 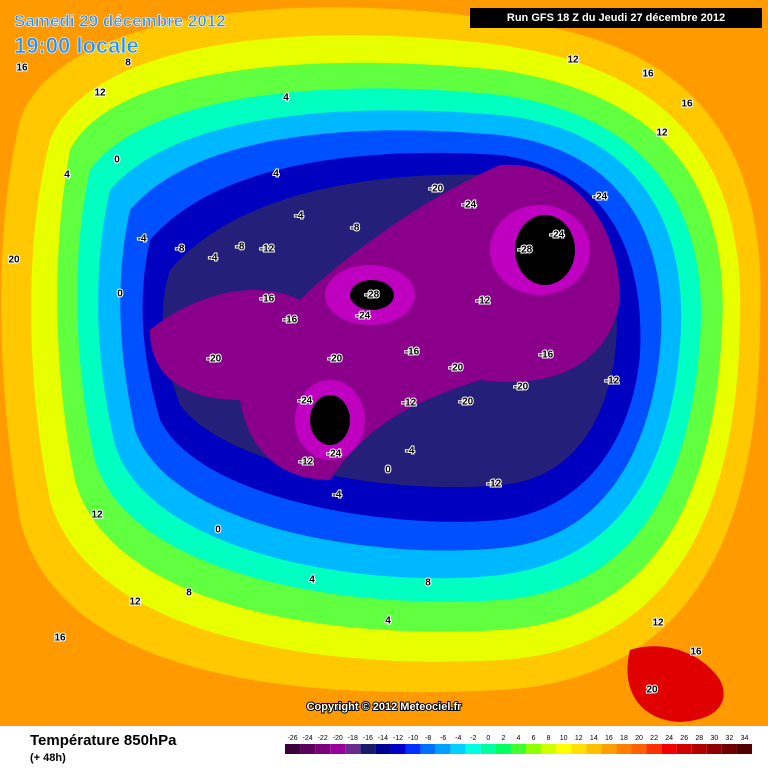 What do you see at coordinates (338, 738) in the screenshot?
I see `colorbar-tick-label: -20` at bounding box center [338, 738].